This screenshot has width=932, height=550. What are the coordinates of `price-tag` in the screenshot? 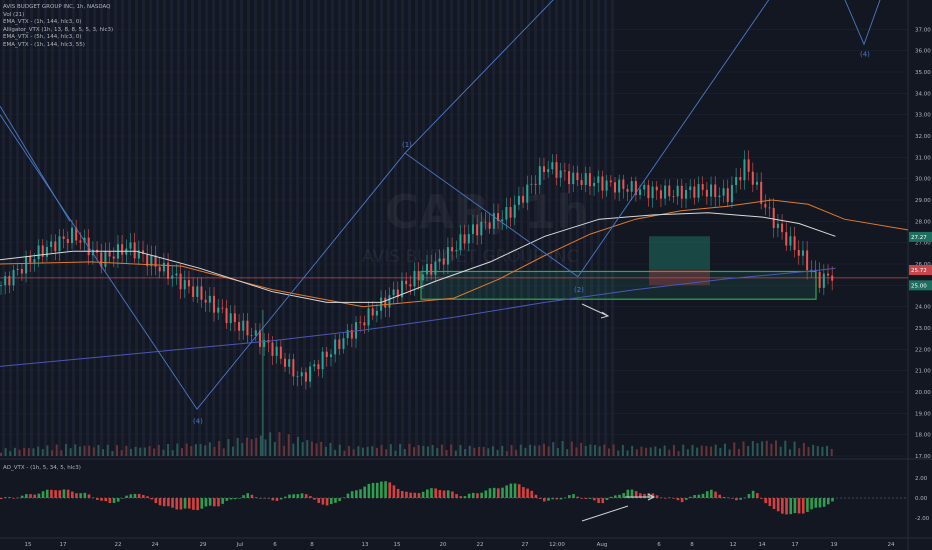 It's located at (920, 236).